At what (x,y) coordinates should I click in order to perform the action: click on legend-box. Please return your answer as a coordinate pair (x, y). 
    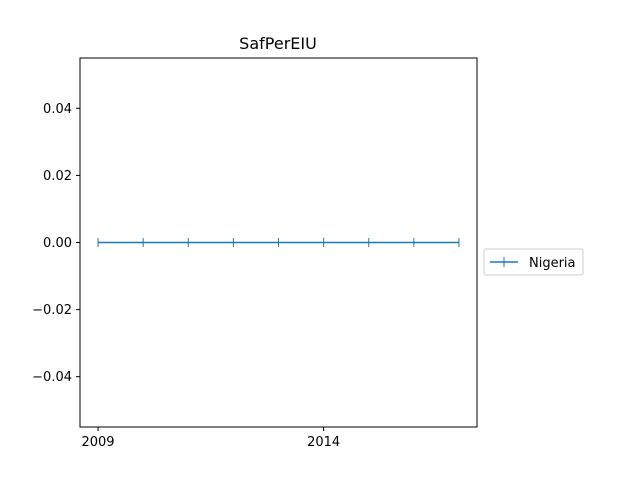
    Looking at the image, I should click on (533, 262).